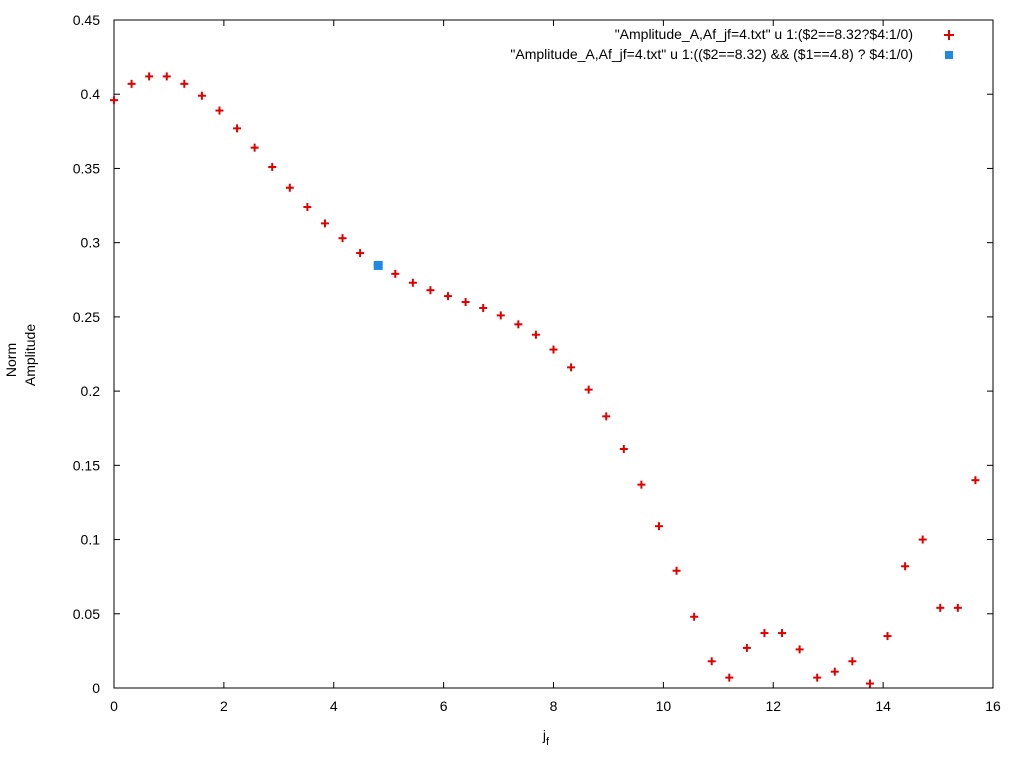 The image size is (1024, 768). I want to click on legend-marker-plus, so click(949, 35).